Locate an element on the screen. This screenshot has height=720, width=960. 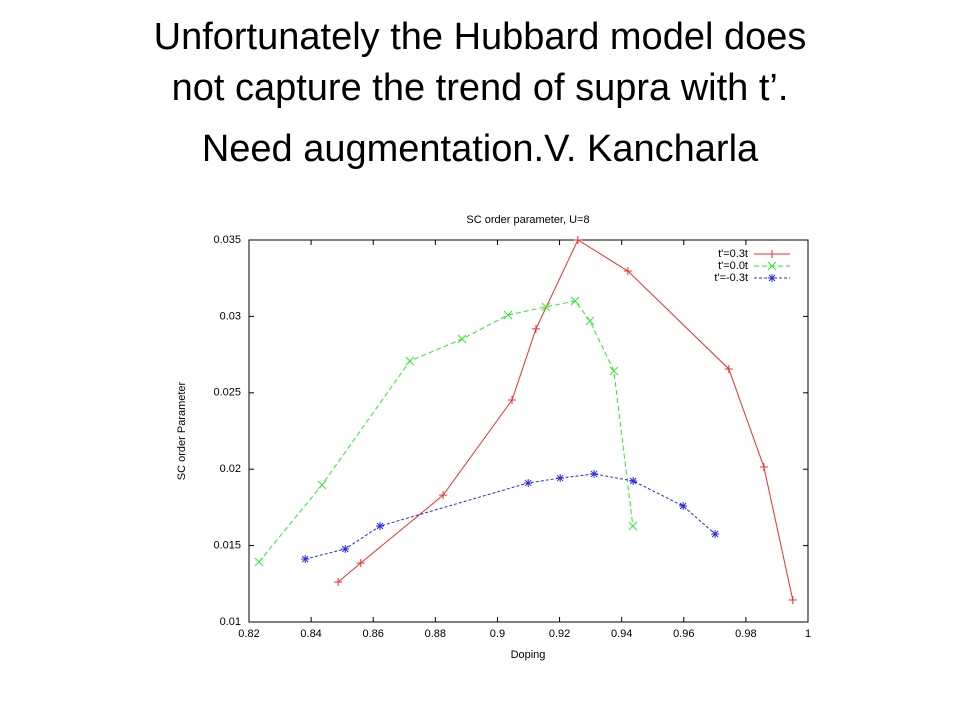
legend-label: t'=0.0t is located at coordinates (733, 266).